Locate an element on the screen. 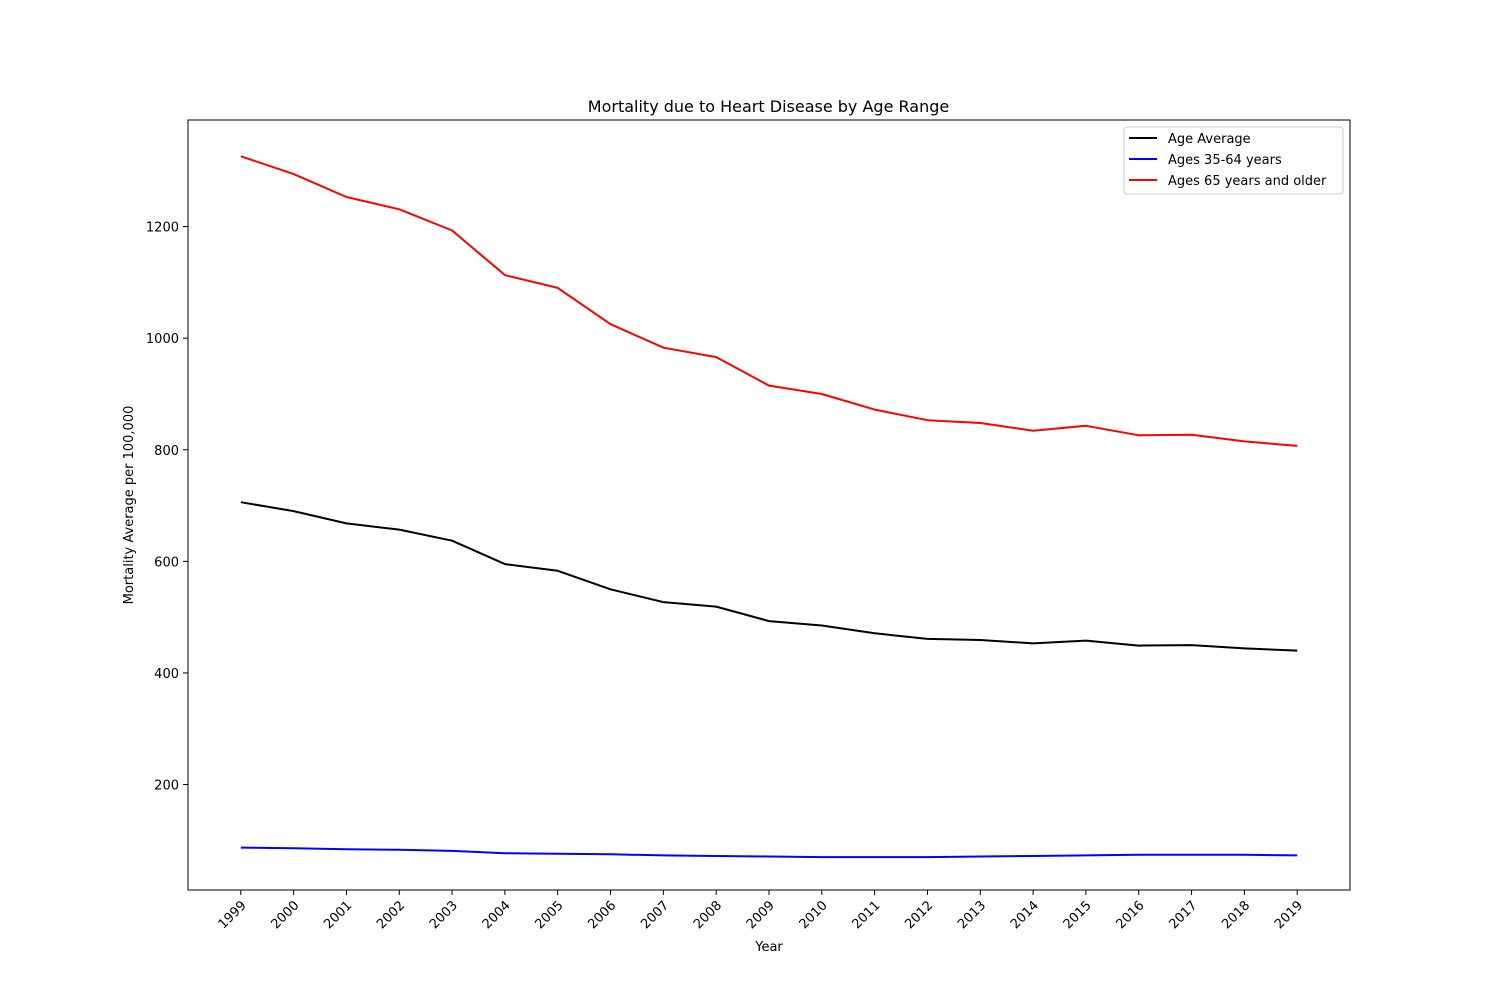 This screenshot has width=1500, height=1004. y-tick-label: 1200 is located at coordinates (162, 228).